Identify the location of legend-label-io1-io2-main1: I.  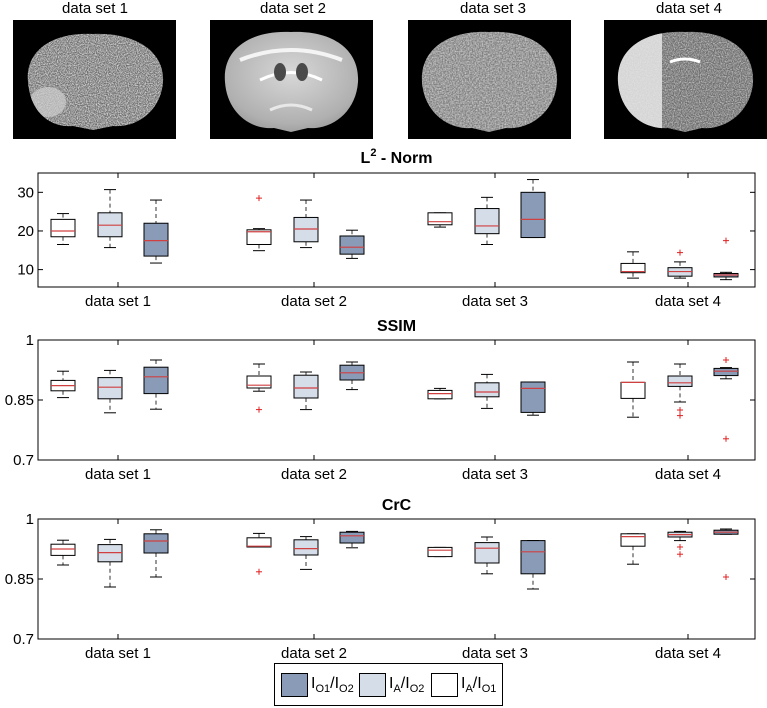
(313, 683).